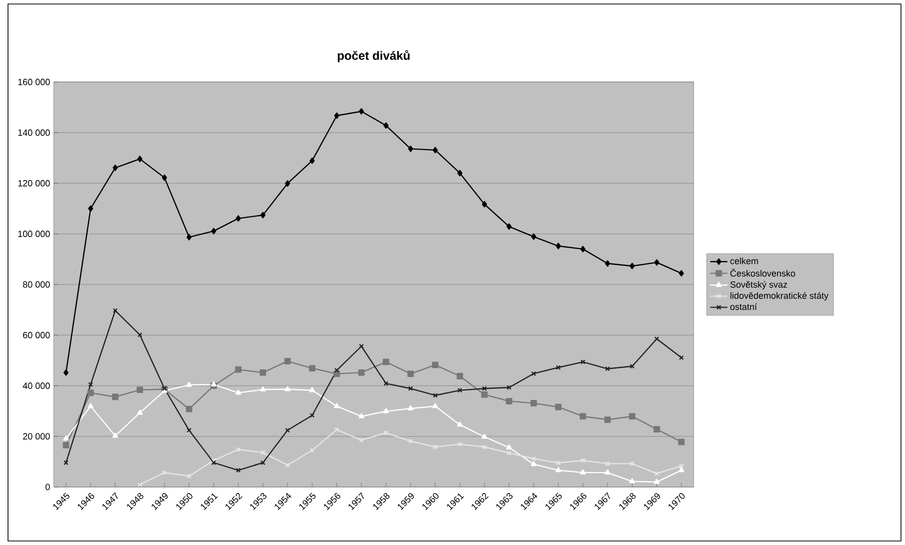 The height and width of the screenshot is (545, 905). I want to click on y-tick-label: 80 000, so click(36, 284).